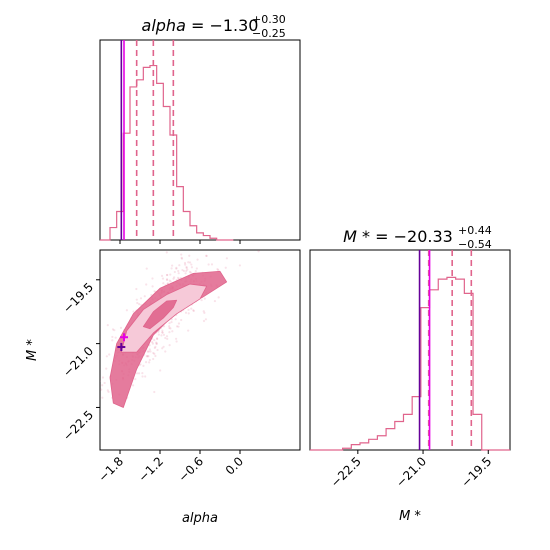  I want to click on y-tick-label: −19.5, so click(78, 298).